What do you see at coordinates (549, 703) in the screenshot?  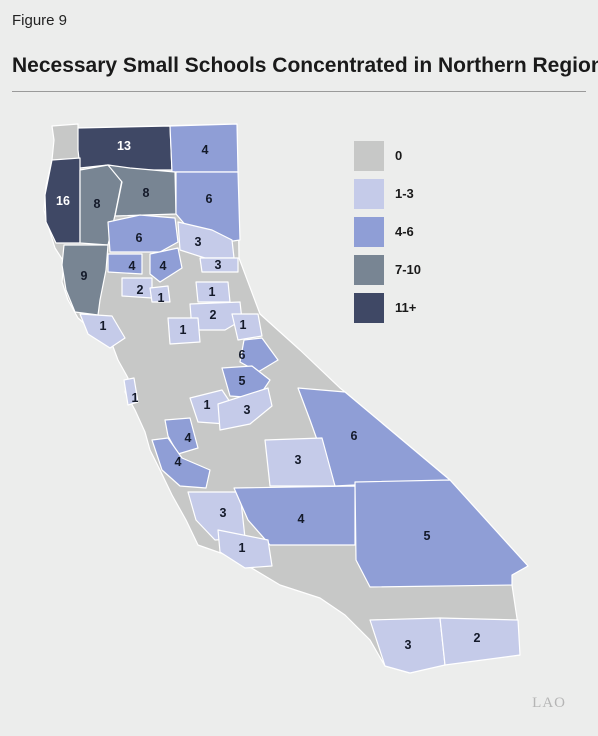 I see `lao-logo: LAO` at bounding box center [549, 703].